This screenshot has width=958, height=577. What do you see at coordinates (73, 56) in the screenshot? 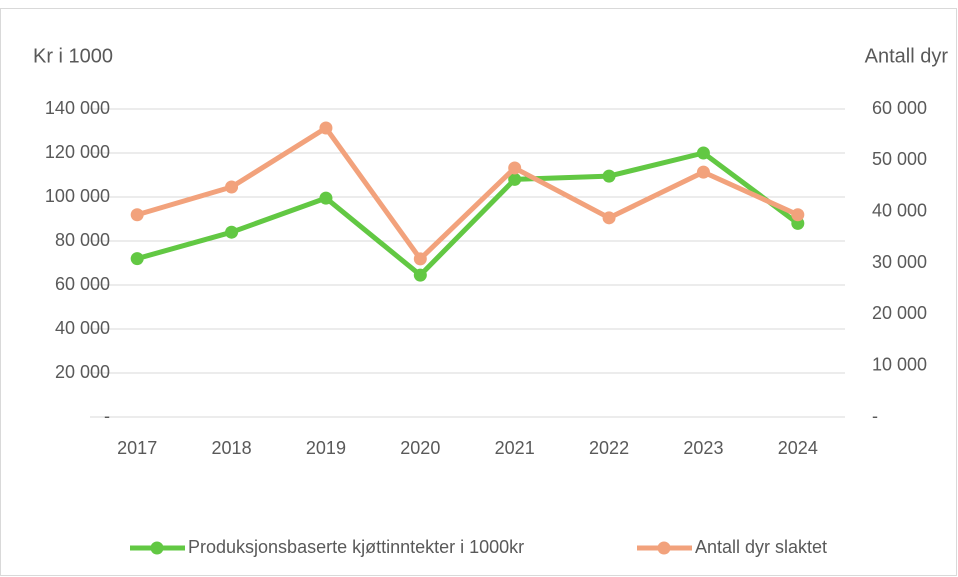
I see `y-axis-title: Kr i 1000` at bounding box center [73, 56].